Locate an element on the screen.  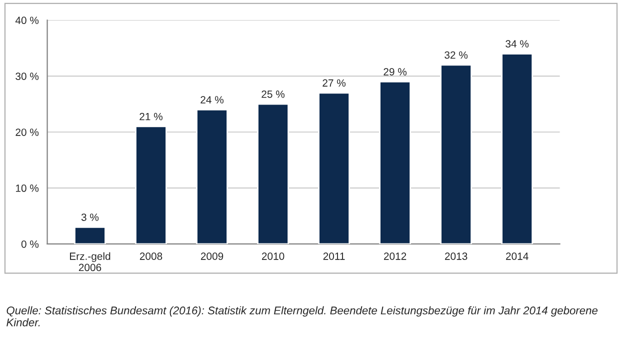
y-tick-label: 40 % is located at coordinates (27, 20).